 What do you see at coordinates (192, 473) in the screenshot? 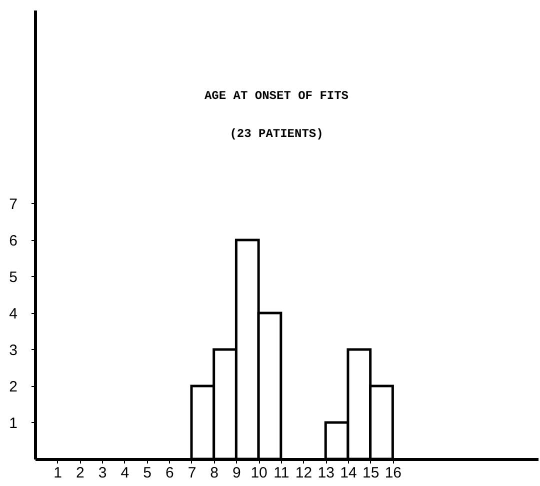
I see `x-tick-label: 7` at bounding box center [192, 473].